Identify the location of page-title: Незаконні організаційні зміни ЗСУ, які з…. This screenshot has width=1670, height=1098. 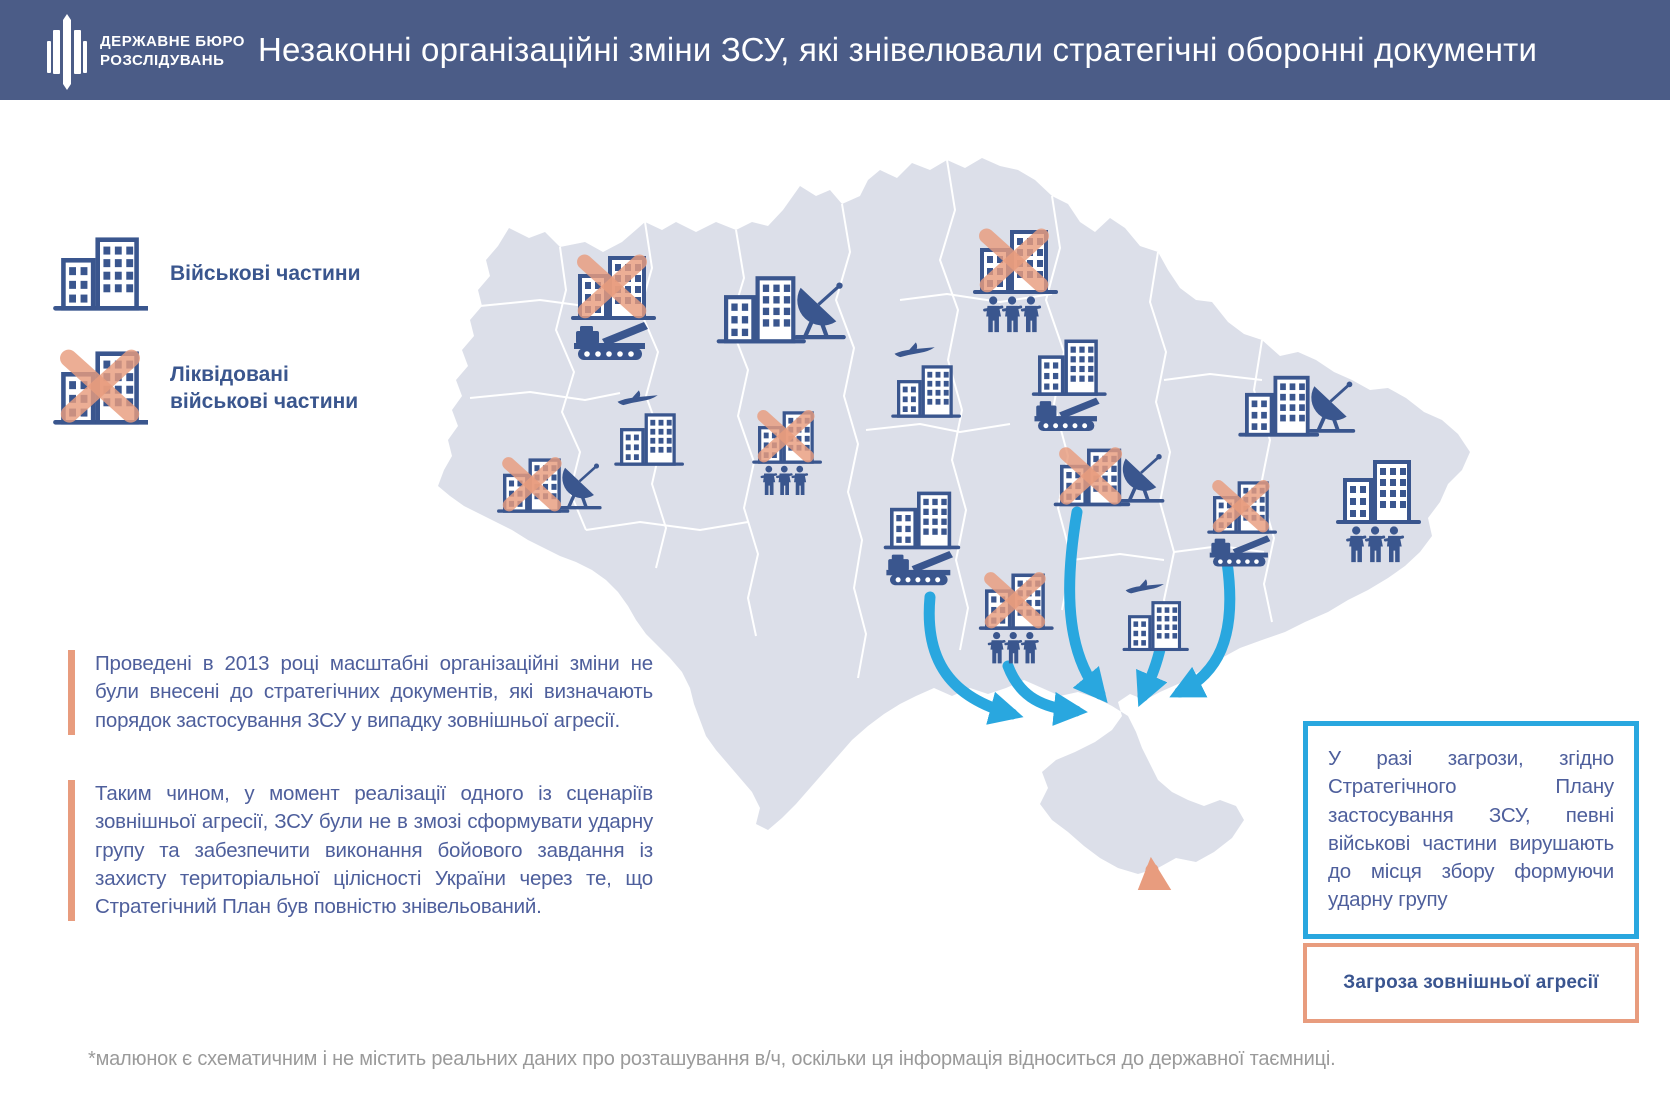
(898, 49).